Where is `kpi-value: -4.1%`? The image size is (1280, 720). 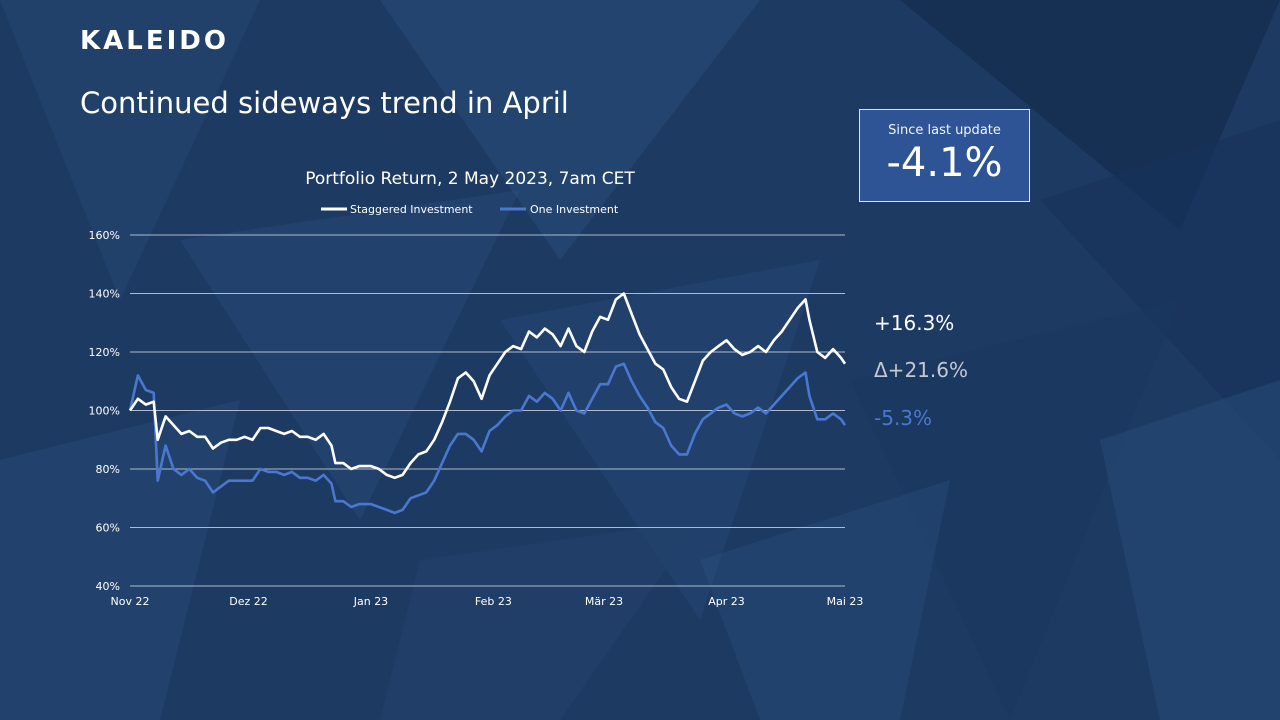 kpi-value: -4.1% is located at coordinates (944, 163).